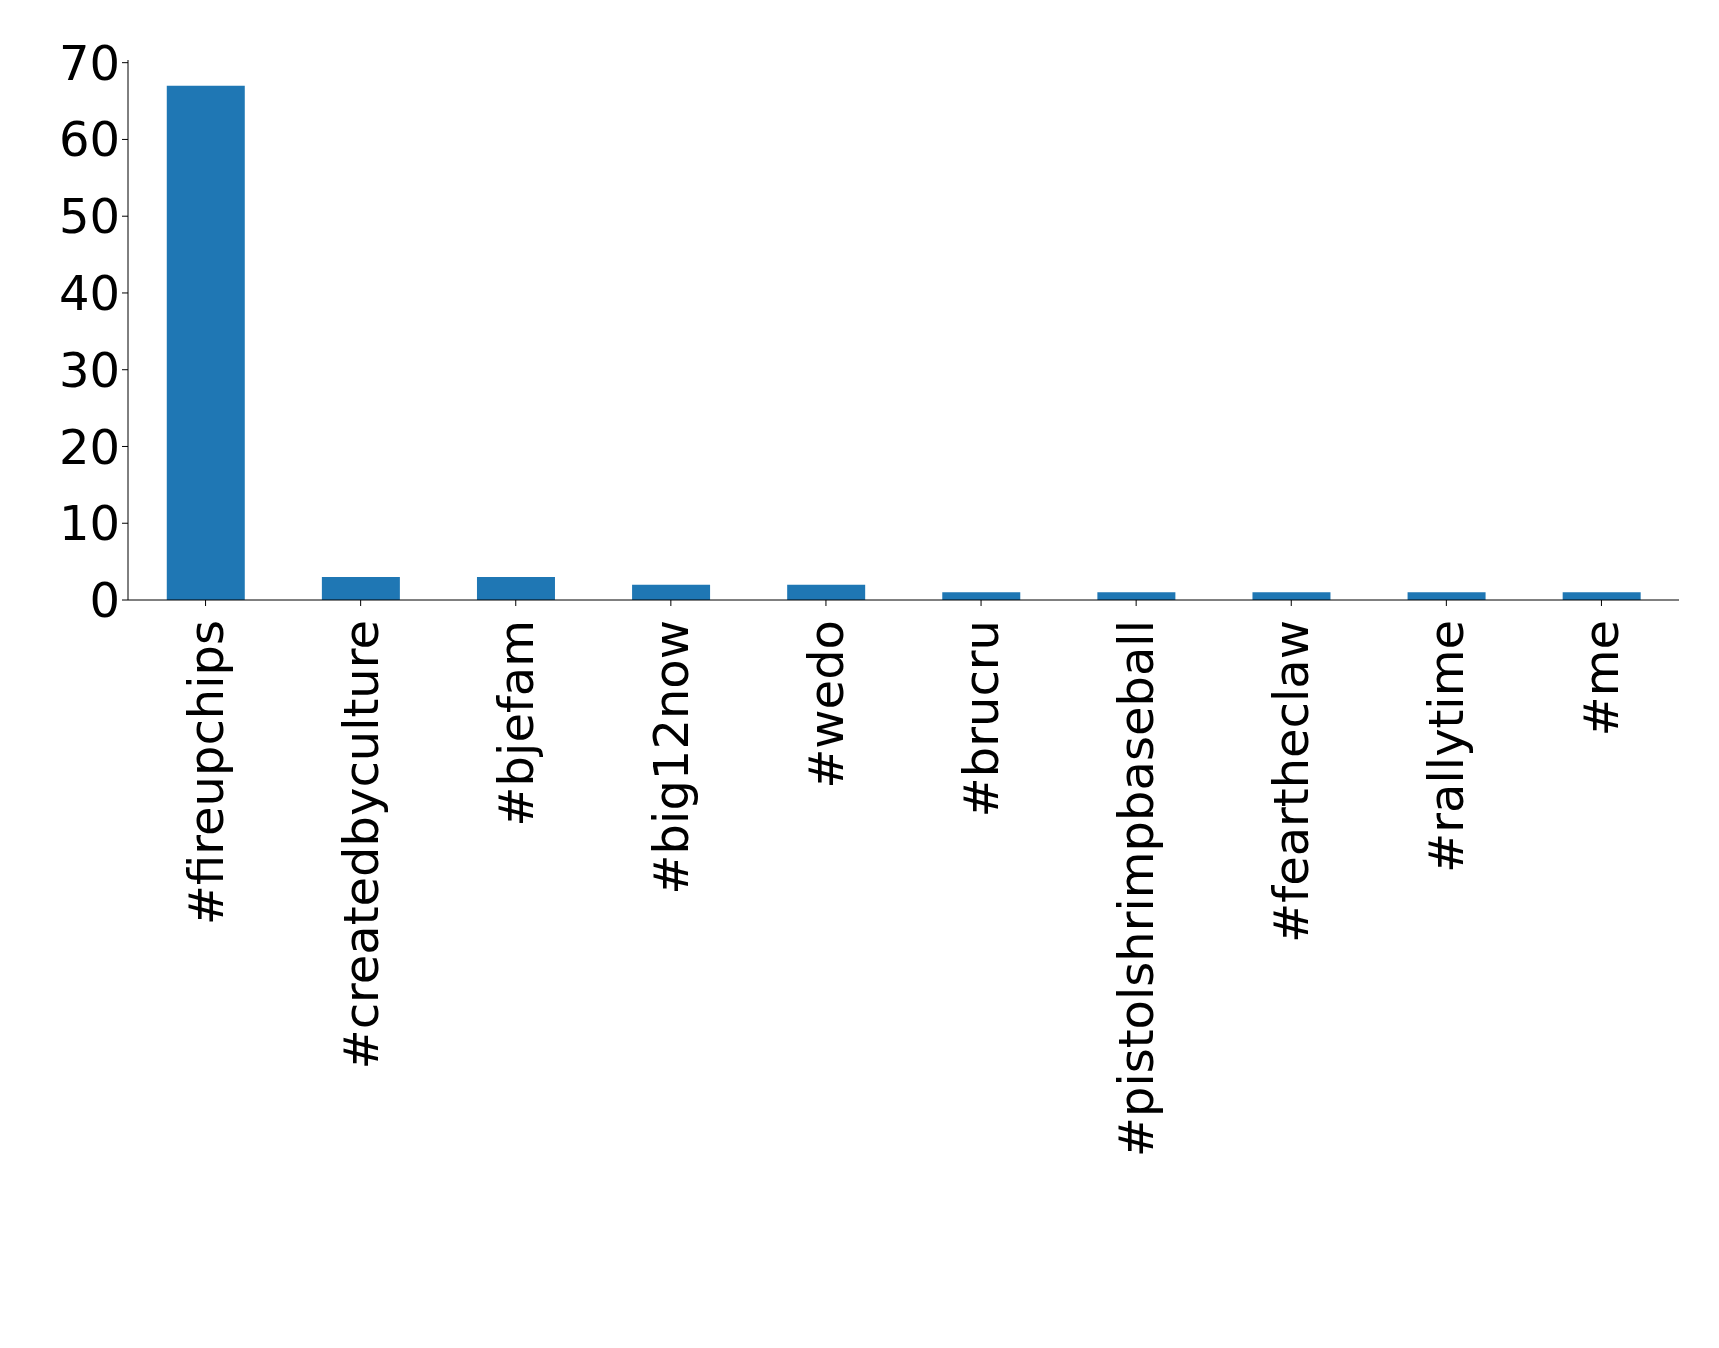 The height and width of the screenshot is (1348, 1719). Describe the element at coordinates (515, 723) in the screenshot. I see `x-tick-label: #bjefam` at that location.